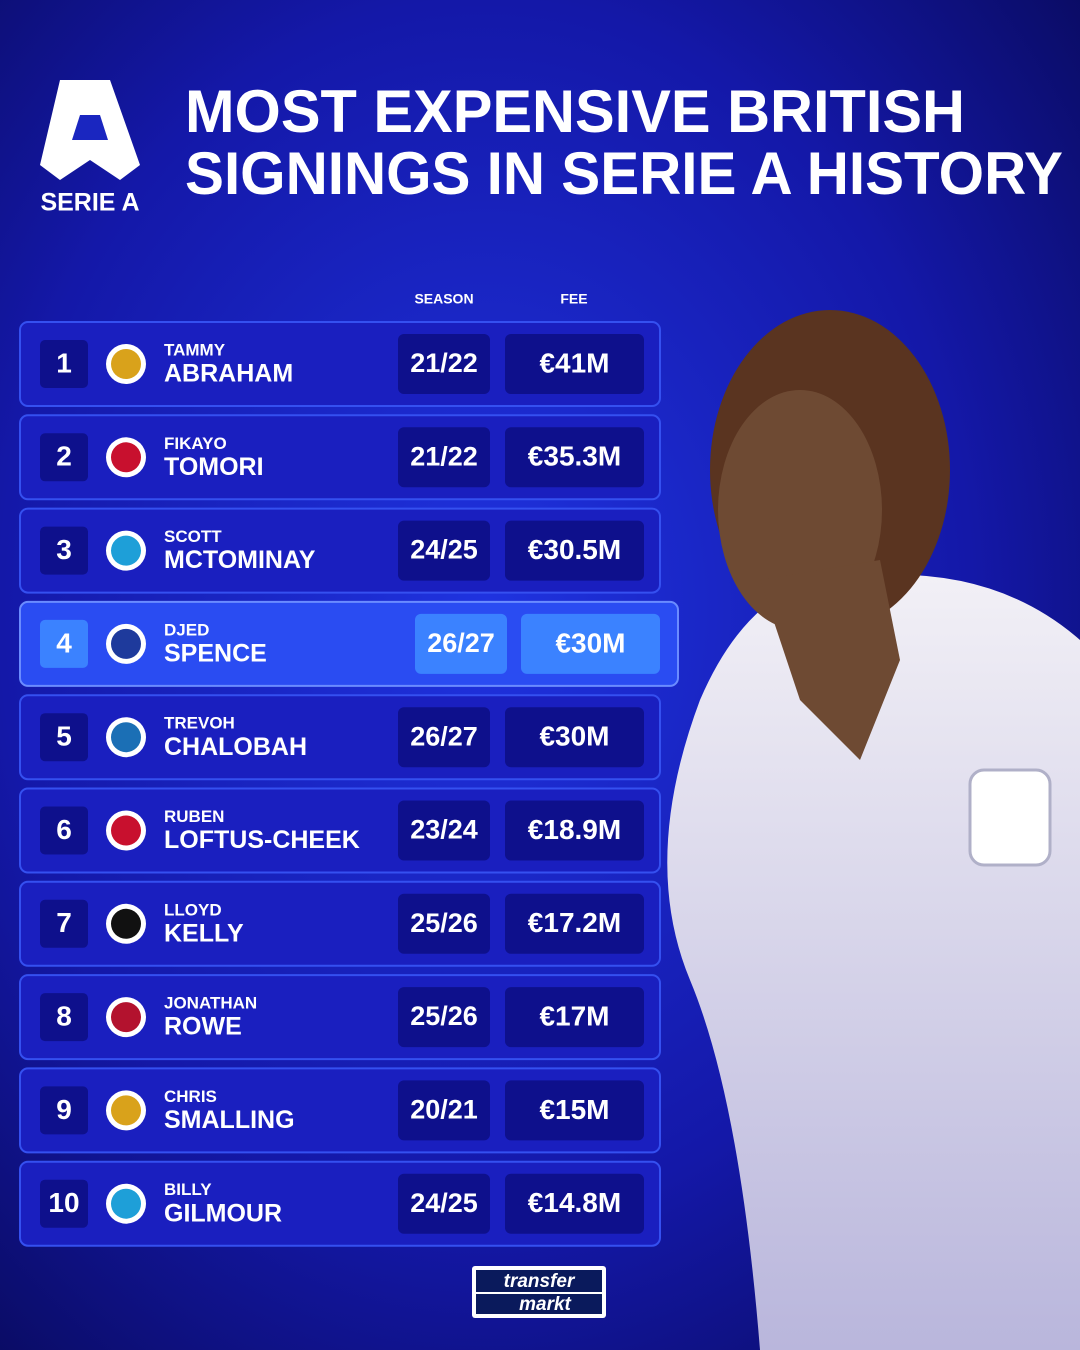  I want to click on rank: 10, so click(63, 1202).